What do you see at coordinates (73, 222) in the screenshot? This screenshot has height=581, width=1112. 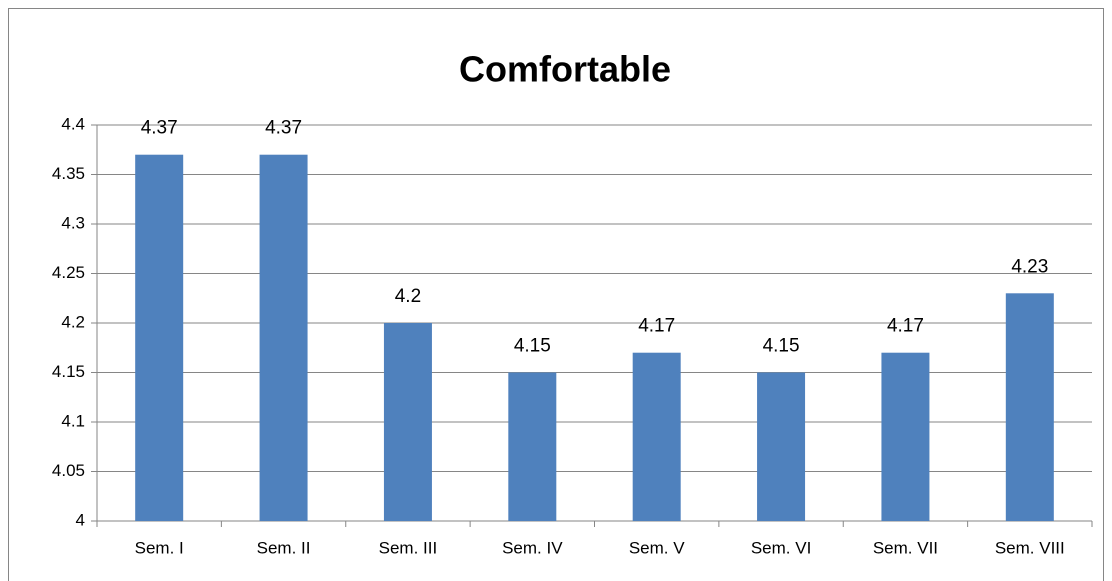 I see `y-tick-label: 4.3` at bounding box center [73, 222].